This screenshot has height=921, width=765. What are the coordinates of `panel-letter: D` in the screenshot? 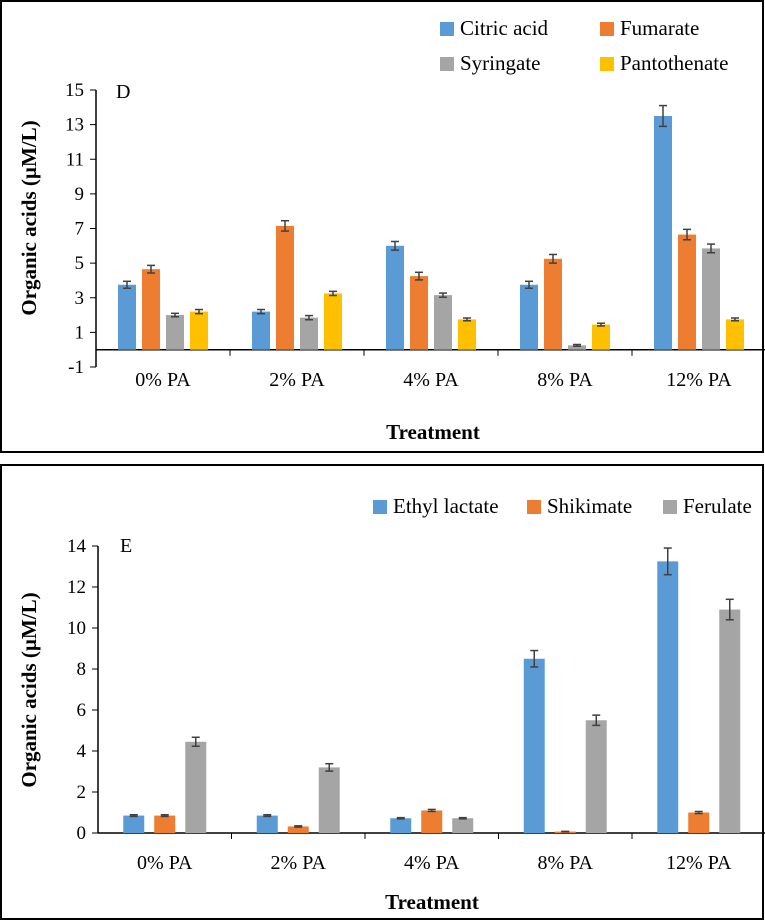 It's located at (123, 92).